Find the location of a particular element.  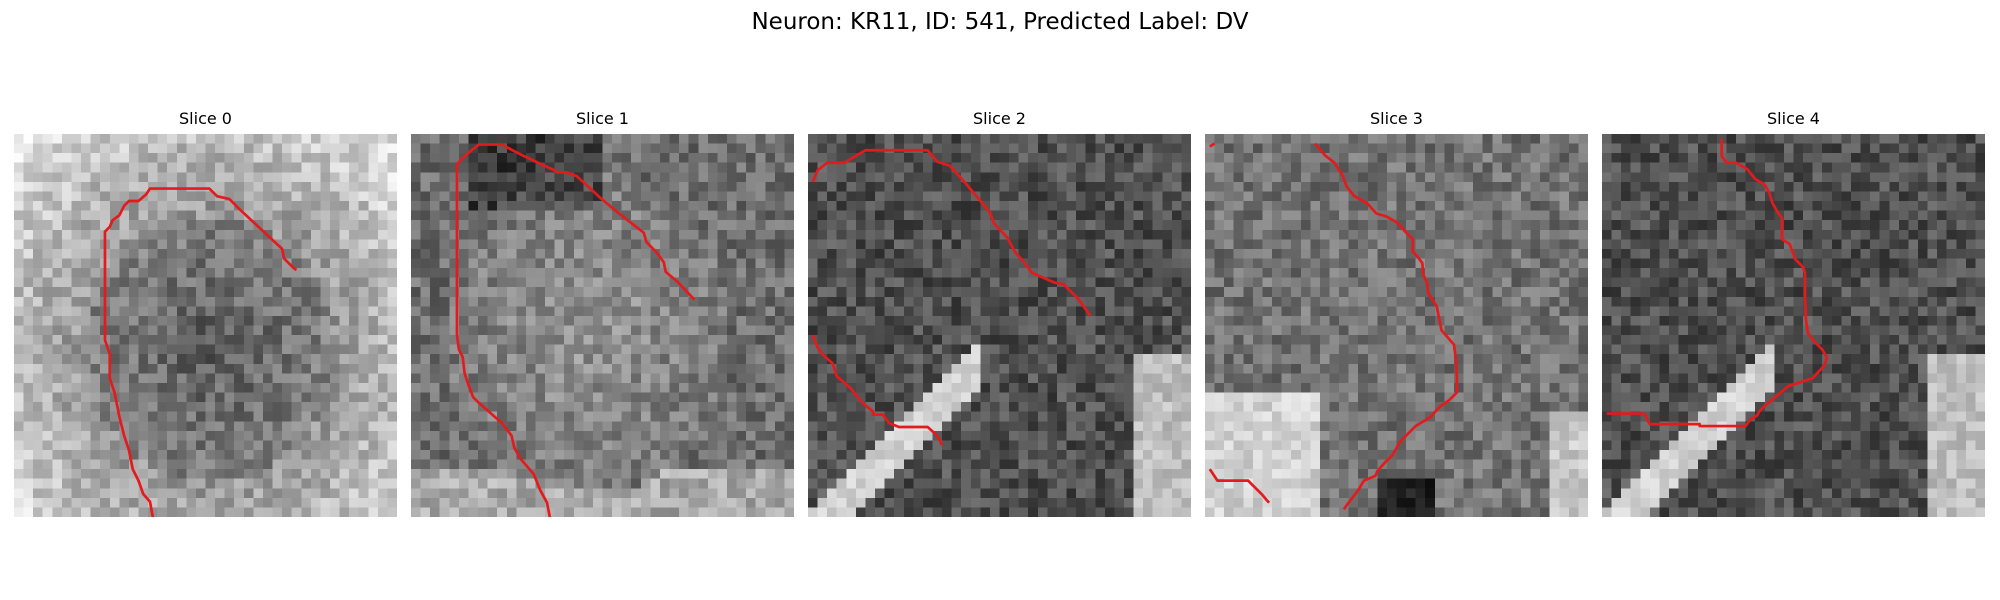

slice-panel-0: Slice 0 is located at coordinates (205, 312).